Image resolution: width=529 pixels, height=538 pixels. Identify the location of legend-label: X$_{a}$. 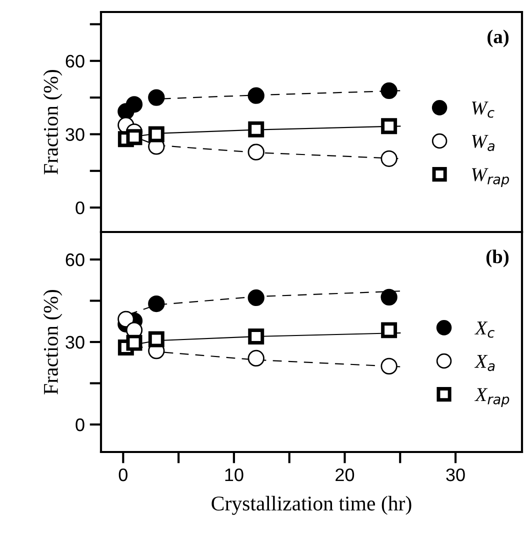
(484, 363).